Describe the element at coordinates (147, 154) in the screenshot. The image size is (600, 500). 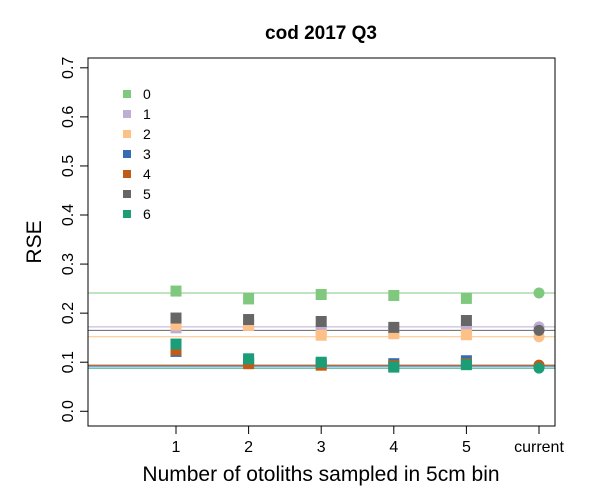
I see `legend-label-3: 3` at that location.